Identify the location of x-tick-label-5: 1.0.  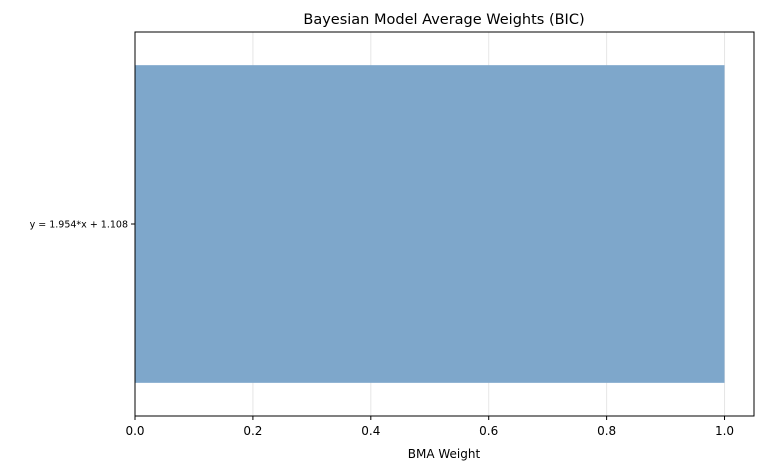
(724, 431).